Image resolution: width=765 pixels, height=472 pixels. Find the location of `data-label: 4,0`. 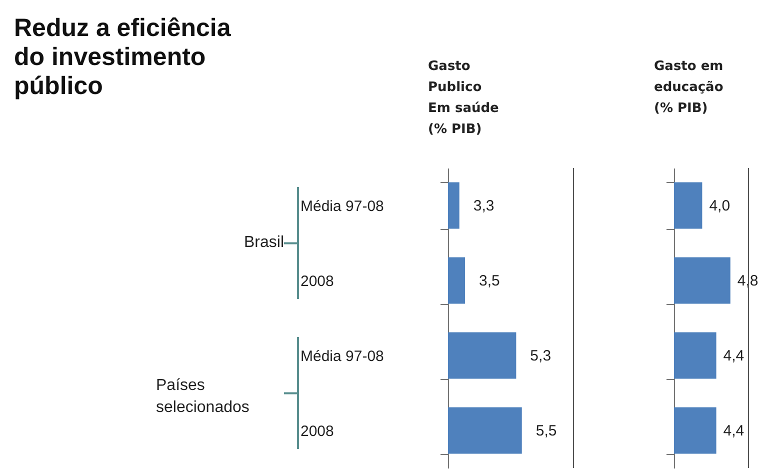

data-label: 4,0 is located at coordinates (719, 206).